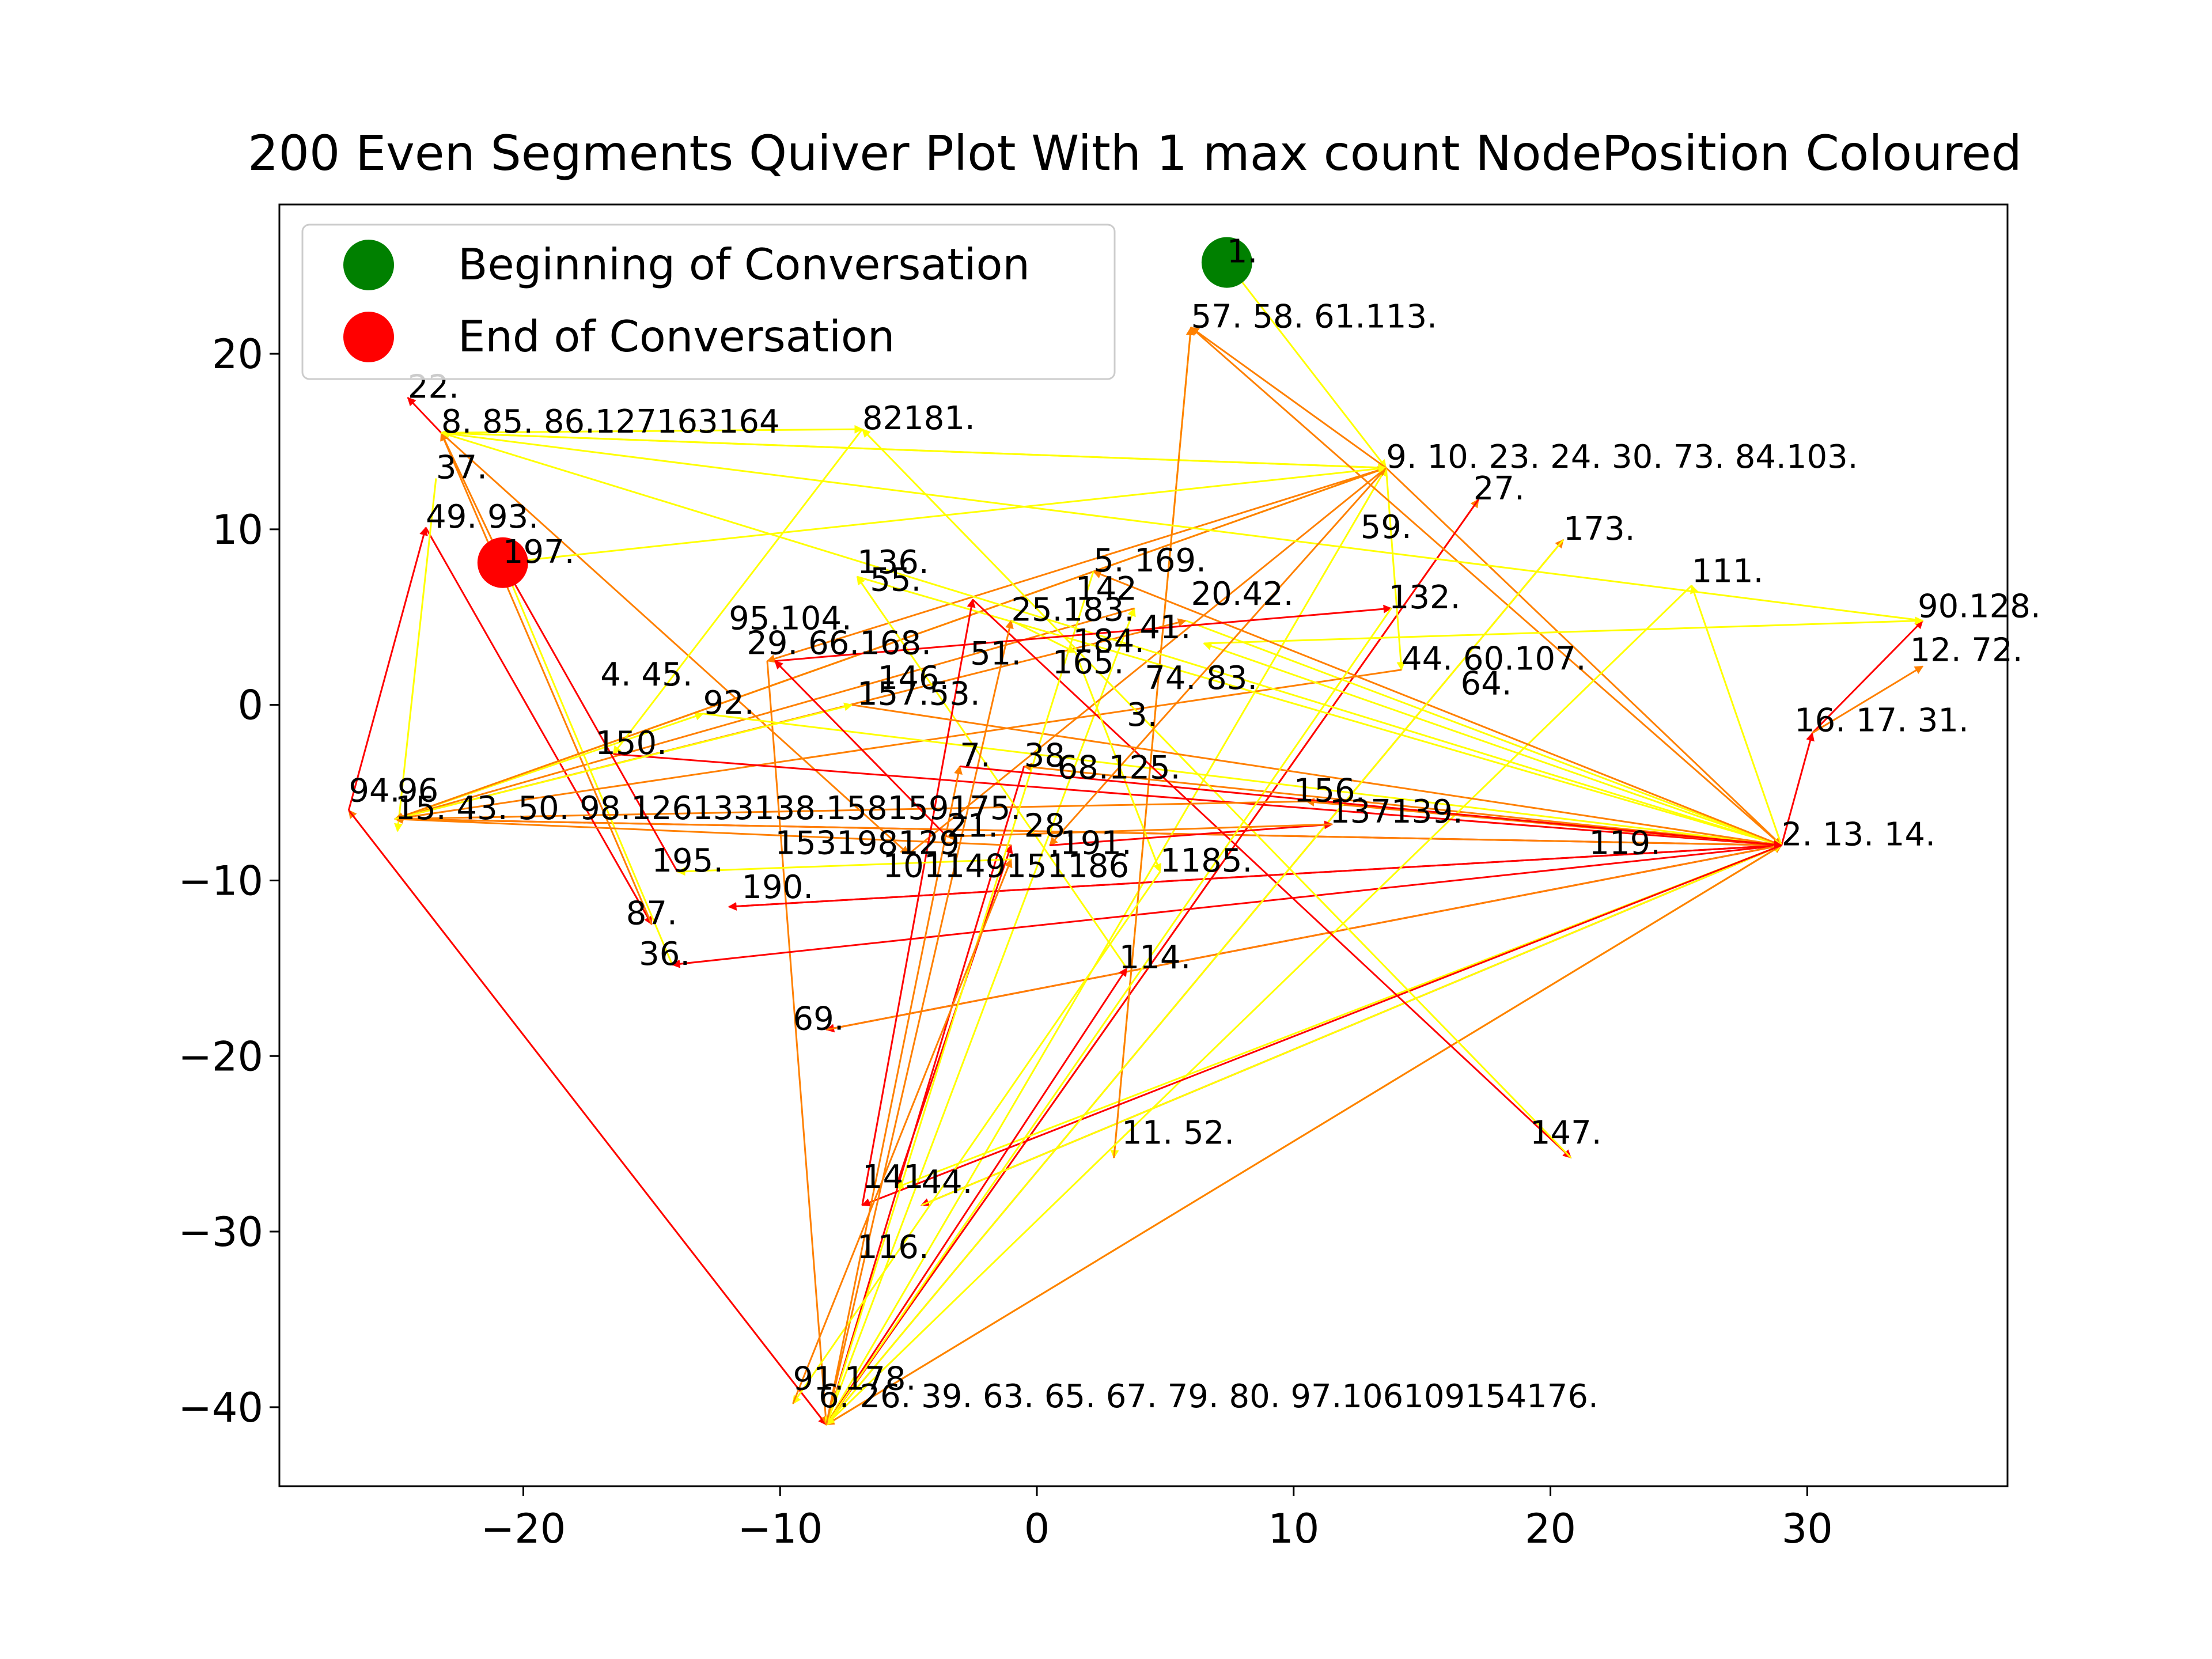 The image size is (2212, 1659). What do you see at coordinates (1109, 641) in the screenshot?
I see `node-label-n184: 184.` at bounding box center [1109, 641].